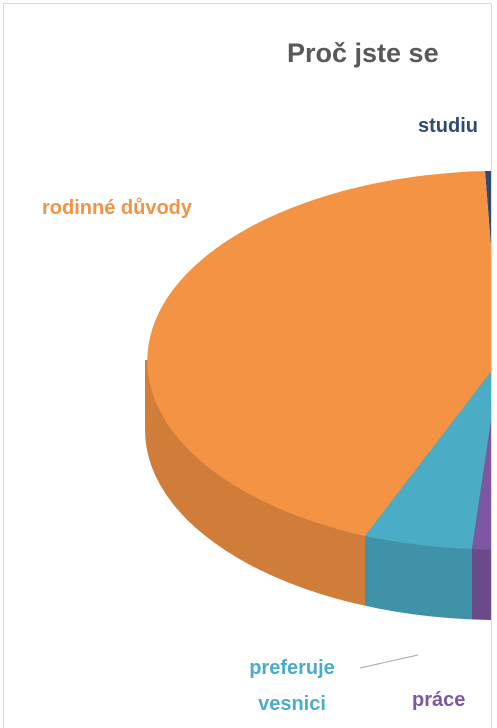 This screenshot has width=497, height=728. What do you see at coordinates (363, 53) in the screenshot?
I see `chart-title: Proč jste se` at bounding box center [363, 53].